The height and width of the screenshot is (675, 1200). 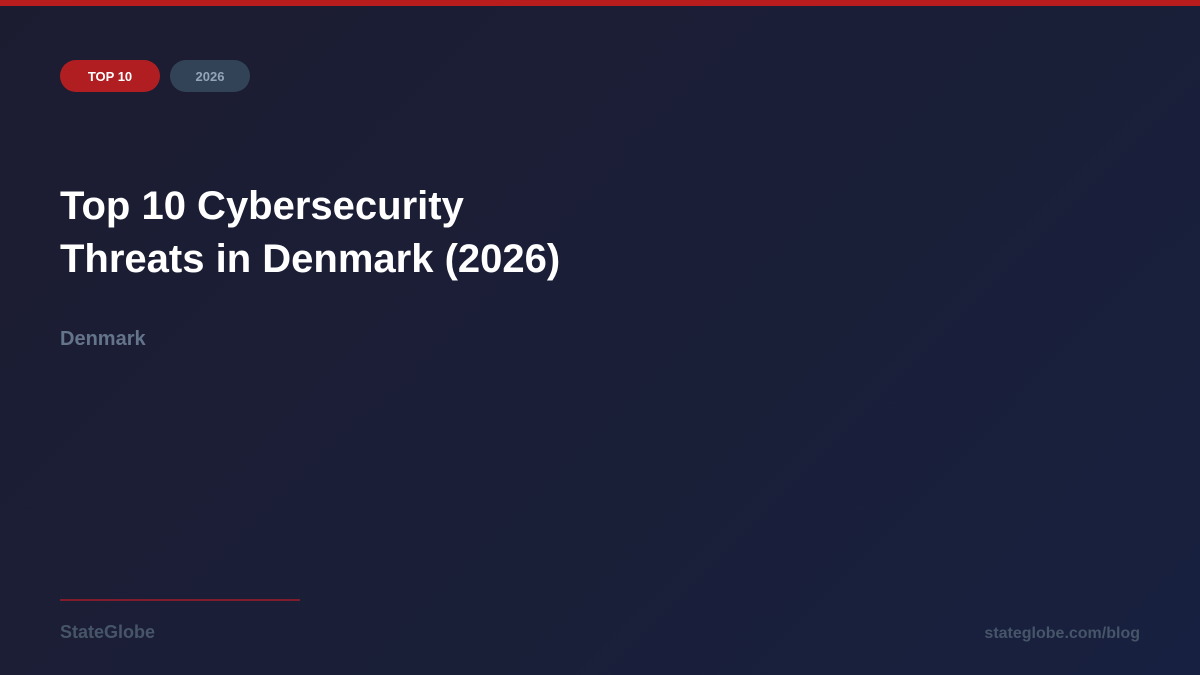 I want to click on site-url: stateglobe.com/blog, so click(x=1062, y=633).